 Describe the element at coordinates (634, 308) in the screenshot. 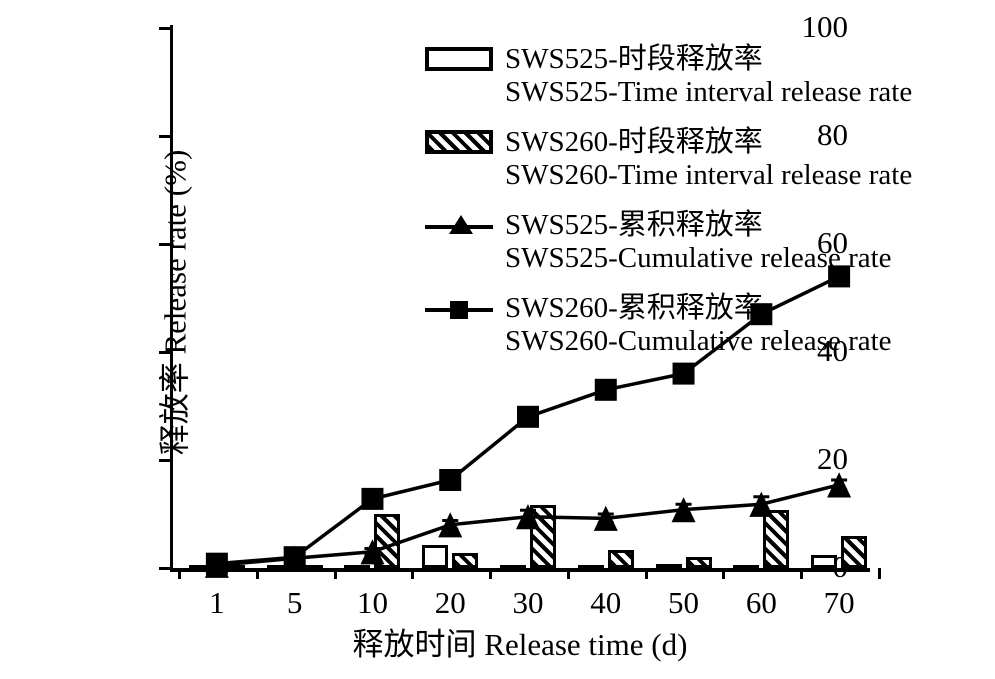

I see `legend-label-cn: SWS260-累积释放率` at that location.